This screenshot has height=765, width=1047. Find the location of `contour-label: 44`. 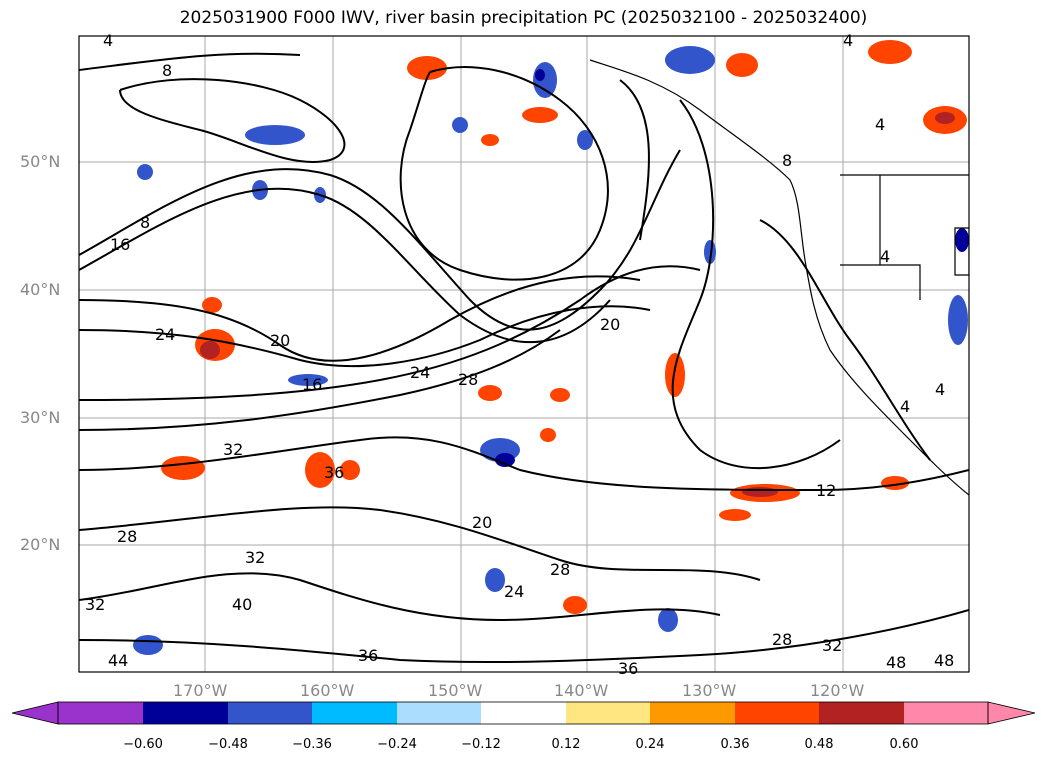

contour-label: 44 is located at coordinates (118, 660).